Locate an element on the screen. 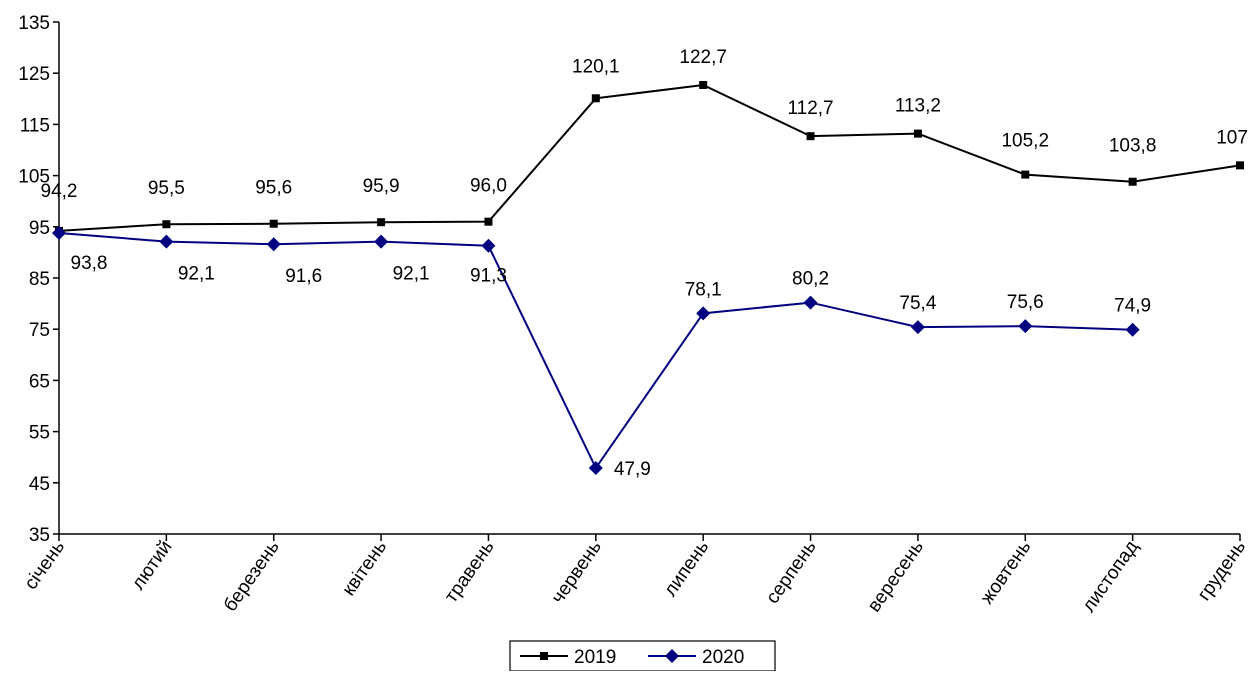 This screenshot has height=676, width=1248. data-label: 113,2 is located at coordinates (918, 106).